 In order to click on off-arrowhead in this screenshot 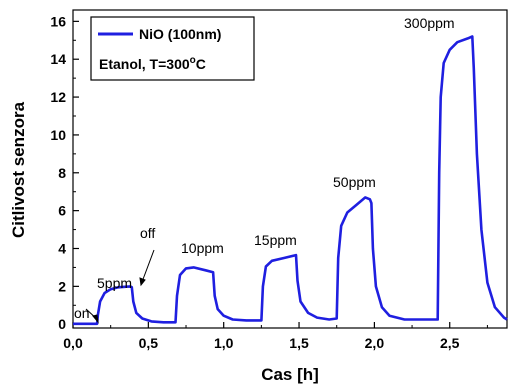, I will do `click(142, 282)`.